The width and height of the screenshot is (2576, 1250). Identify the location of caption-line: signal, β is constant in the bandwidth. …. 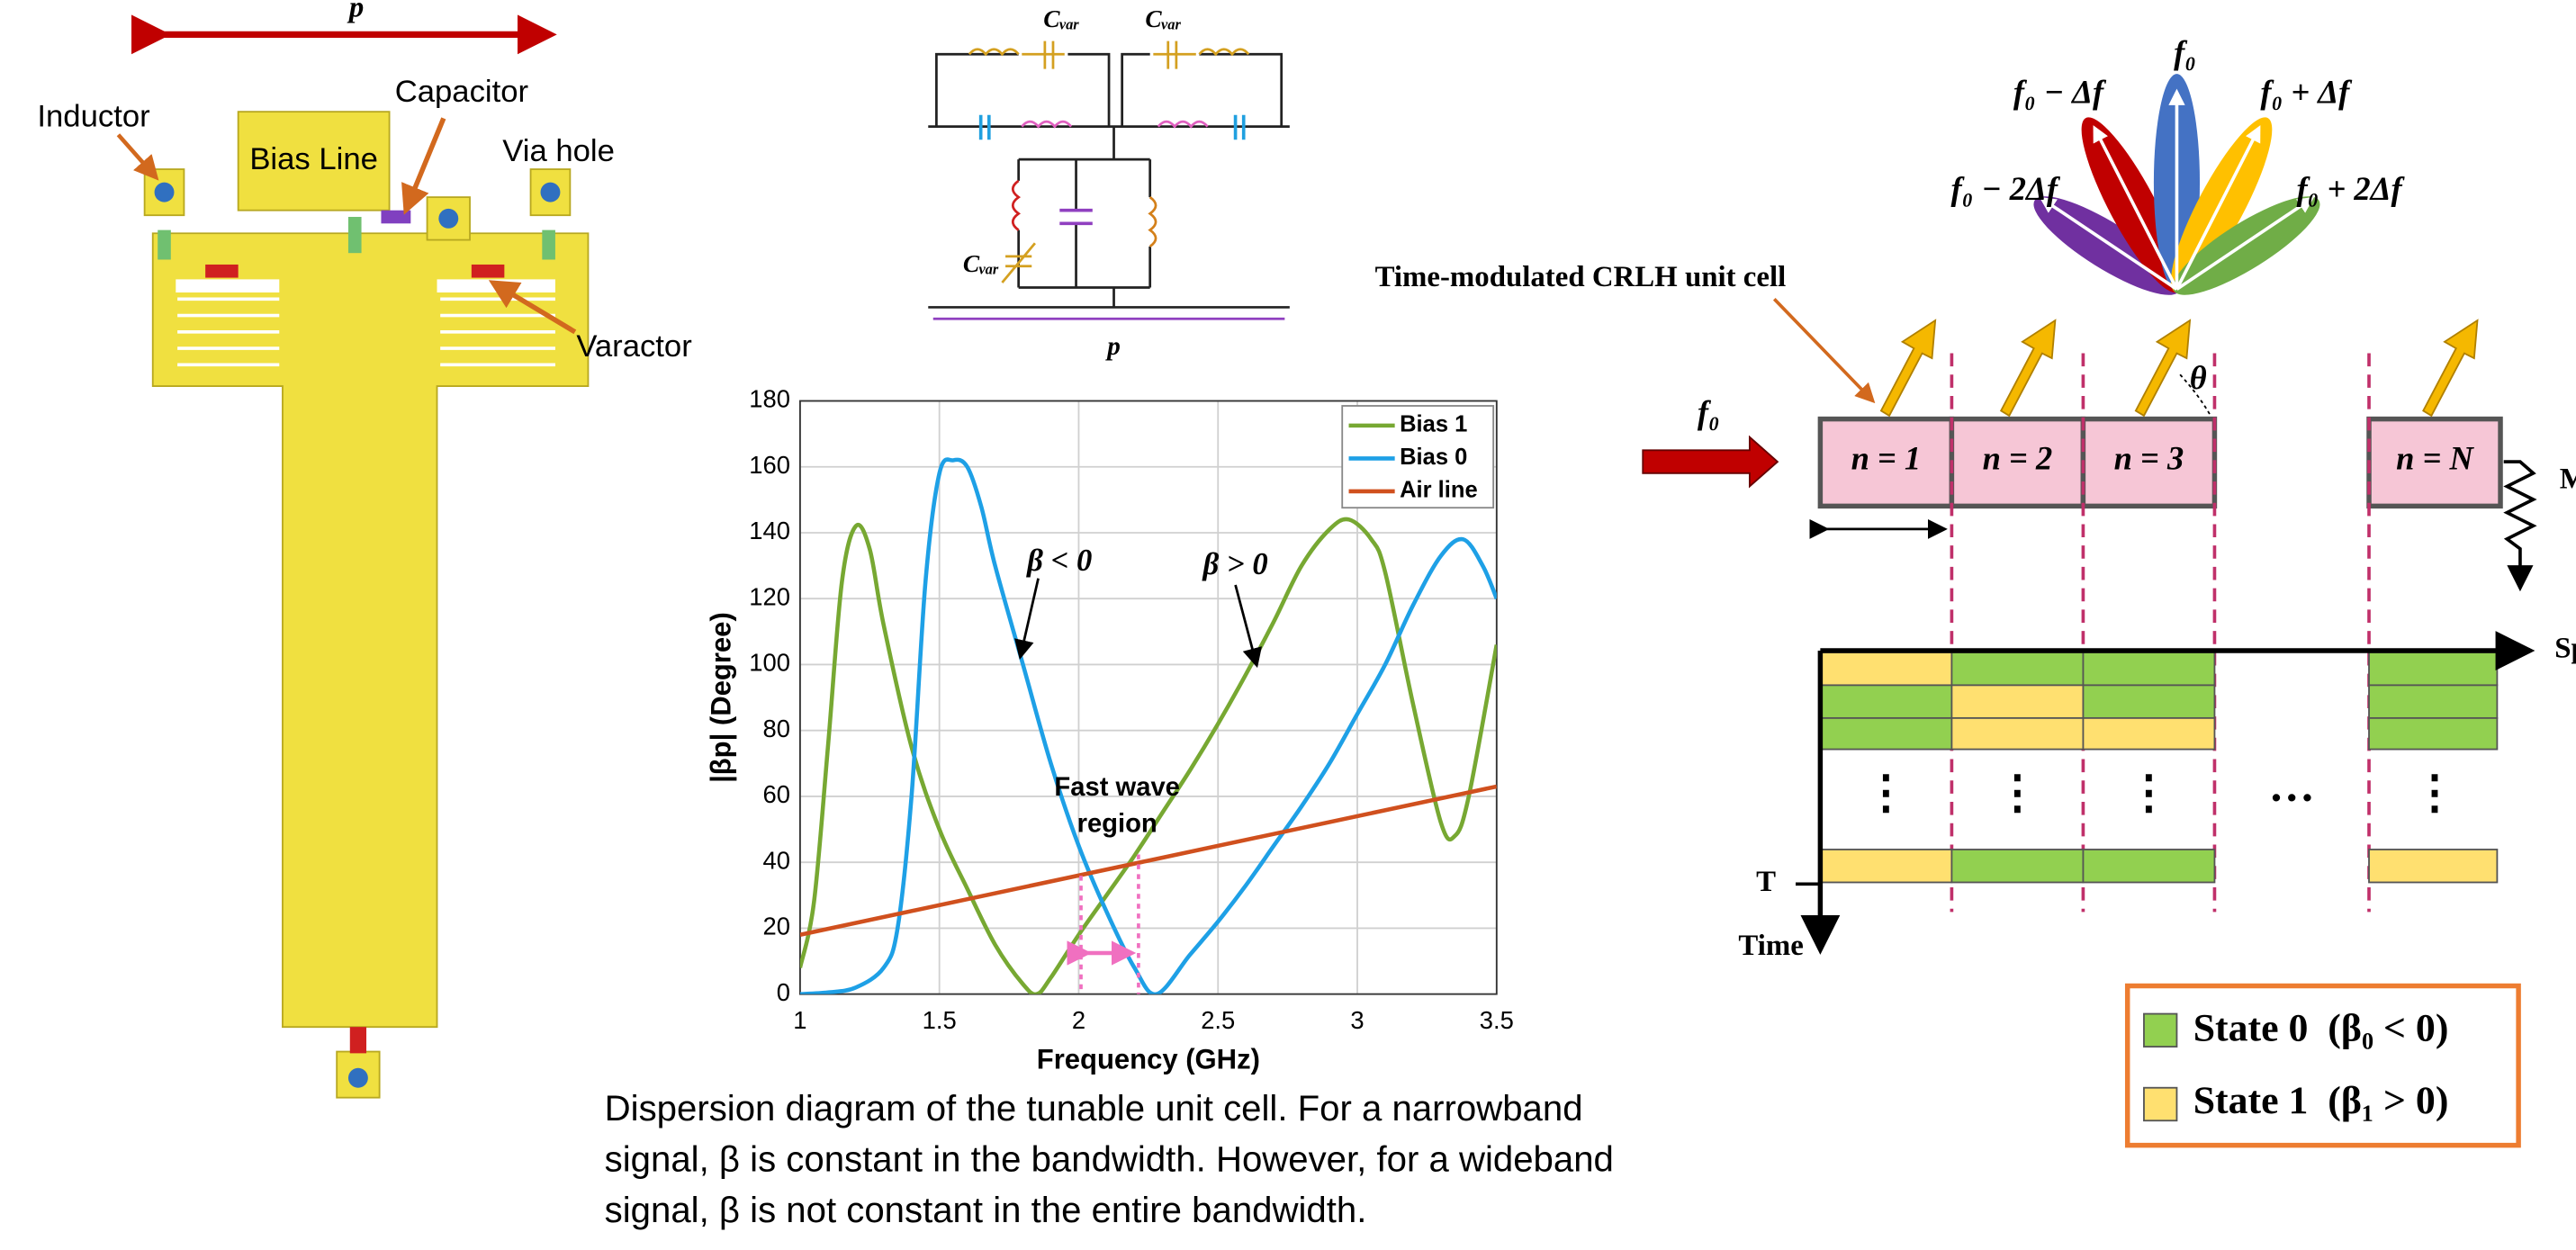
(1109, 1158).